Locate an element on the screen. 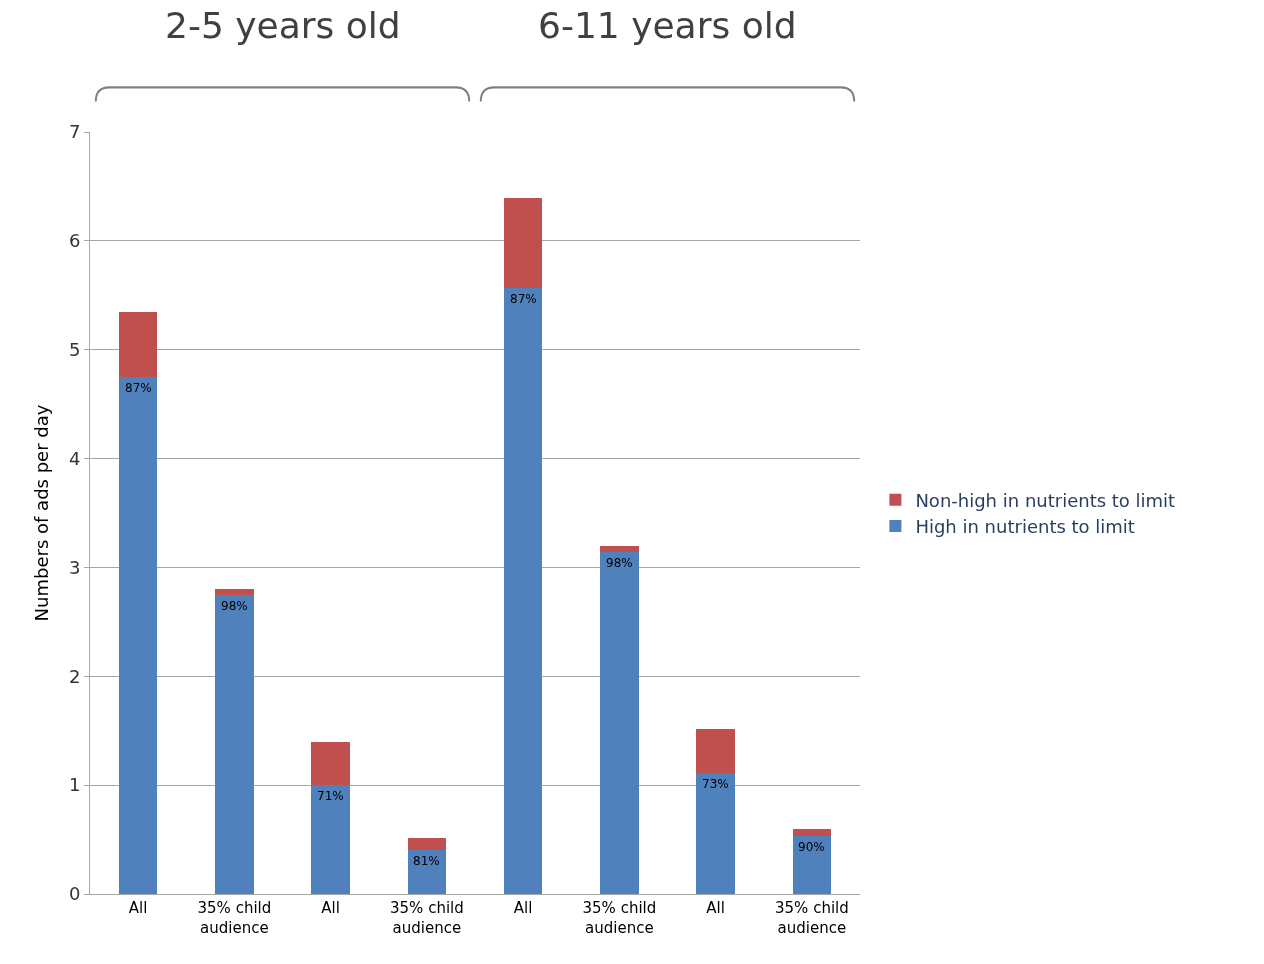 The image size is (1264, 964). text: 2-5 years old is located at coordinates (283, 25).